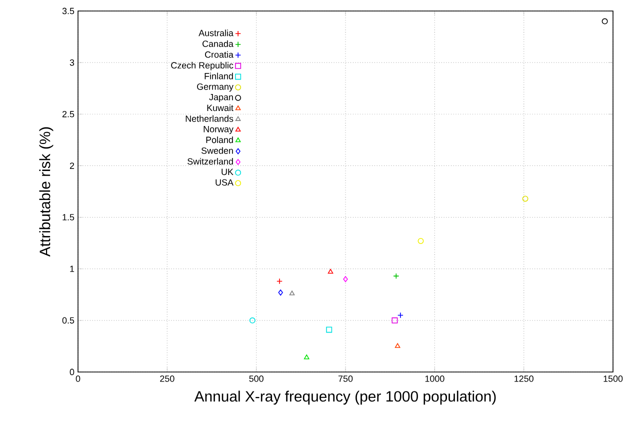 Image resolution: width=637 pixels, height=437 pixels. I want to click on legend-label: Poland, so click(219, 140).